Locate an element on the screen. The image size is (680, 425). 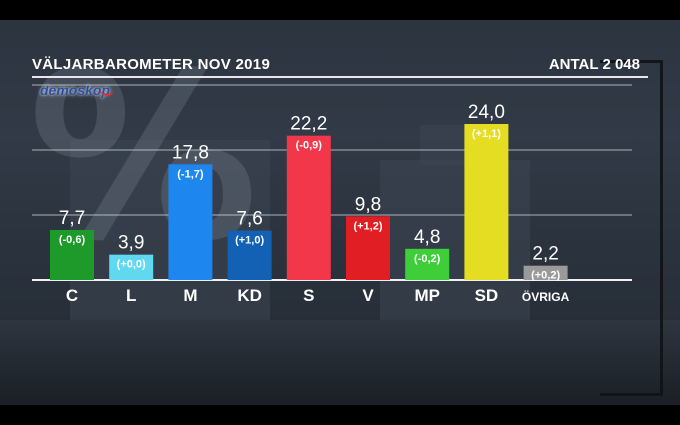
category-label: ÖVRIGA is located at coordinates (546, 296).